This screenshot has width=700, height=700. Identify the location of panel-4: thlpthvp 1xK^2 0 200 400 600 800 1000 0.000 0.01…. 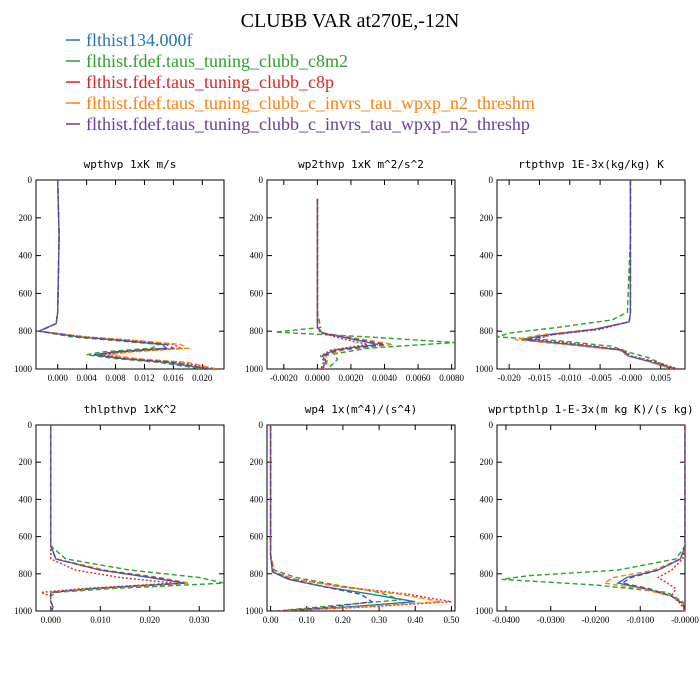
(119, 514).